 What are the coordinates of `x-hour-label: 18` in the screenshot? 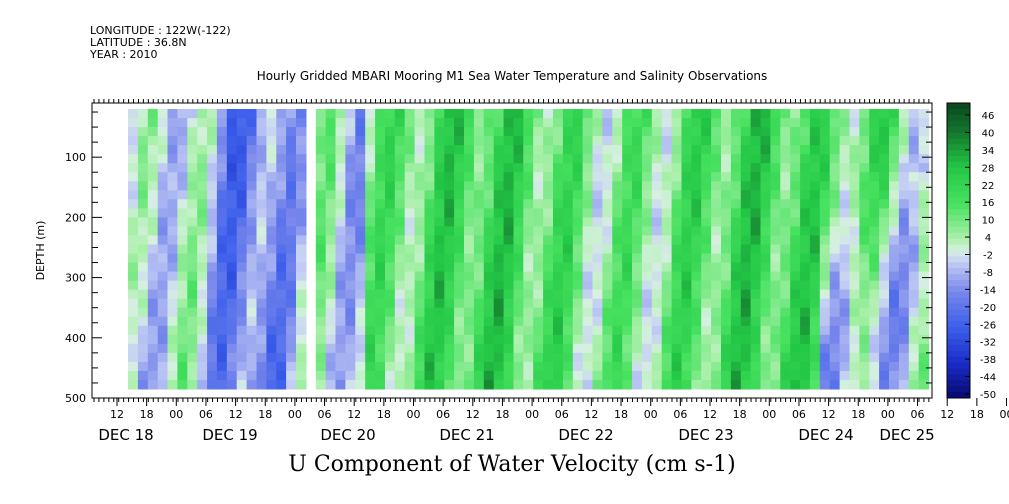 It's located at (147, 414).